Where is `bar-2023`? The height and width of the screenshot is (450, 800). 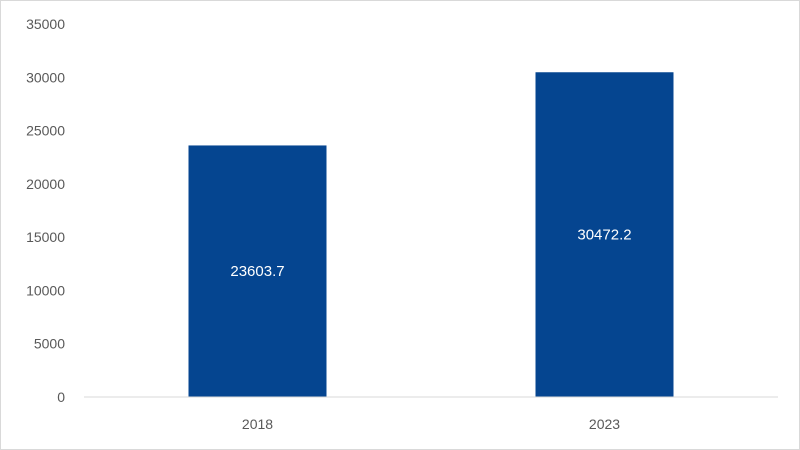 bar-2023 is located at coordinates (604, 234).